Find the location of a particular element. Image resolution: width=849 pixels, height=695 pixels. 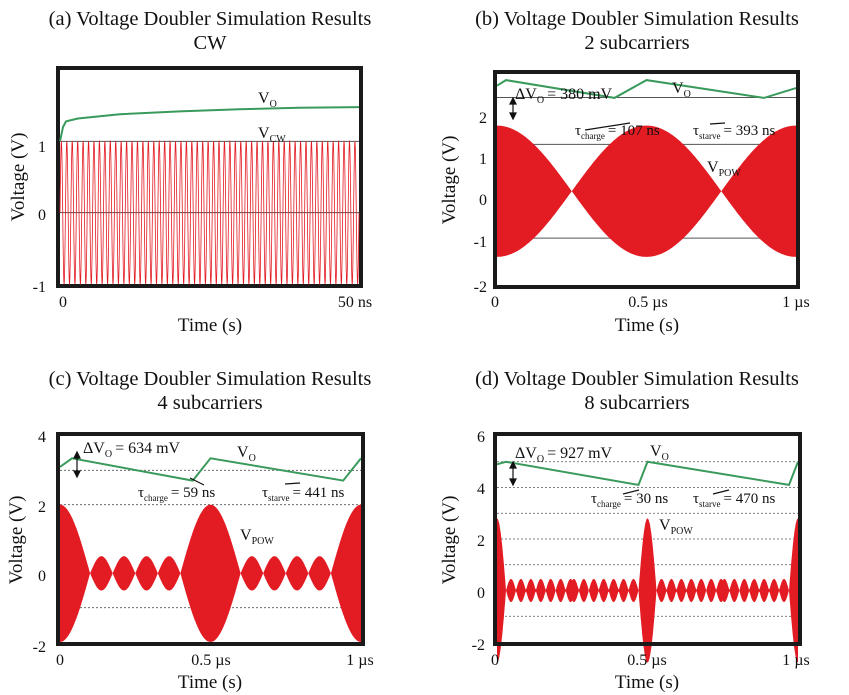

panel-d-annotations is located at coordinates (619, 477).